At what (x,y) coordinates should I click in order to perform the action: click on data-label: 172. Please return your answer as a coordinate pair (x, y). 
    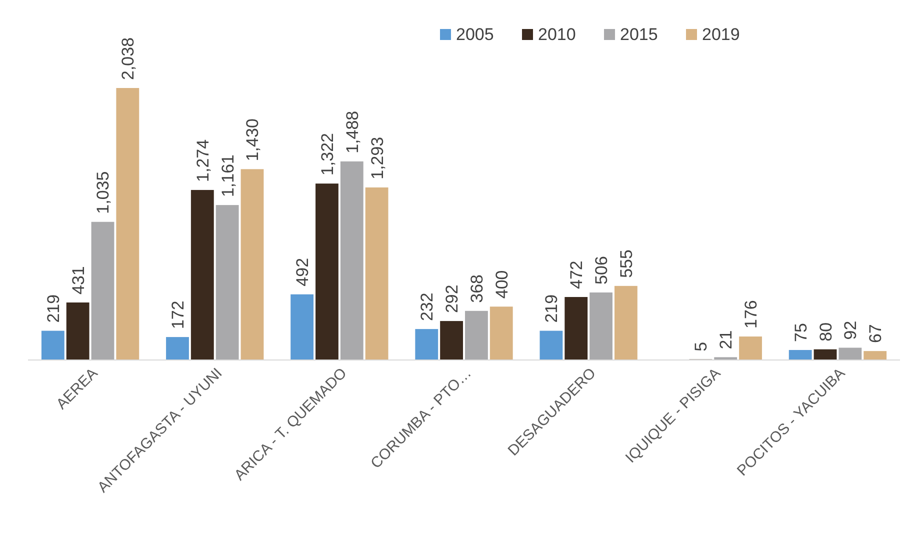
    Looking at the image, I should click on (178, 315).